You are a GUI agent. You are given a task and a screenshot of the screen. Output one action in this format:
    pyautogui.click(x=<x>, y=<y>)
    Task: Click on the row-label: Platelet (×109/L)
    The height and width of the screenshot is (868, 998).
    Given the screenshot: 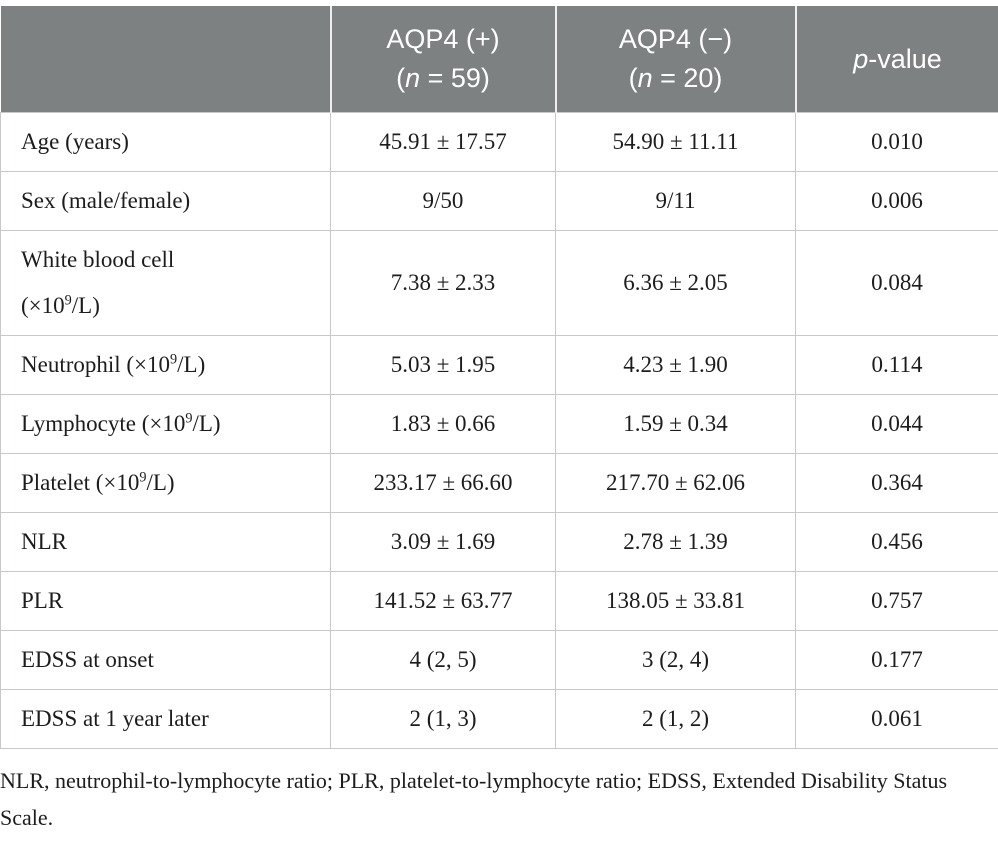 What is the action you would take?
    pyautogui.click(x=165, y=482)
    